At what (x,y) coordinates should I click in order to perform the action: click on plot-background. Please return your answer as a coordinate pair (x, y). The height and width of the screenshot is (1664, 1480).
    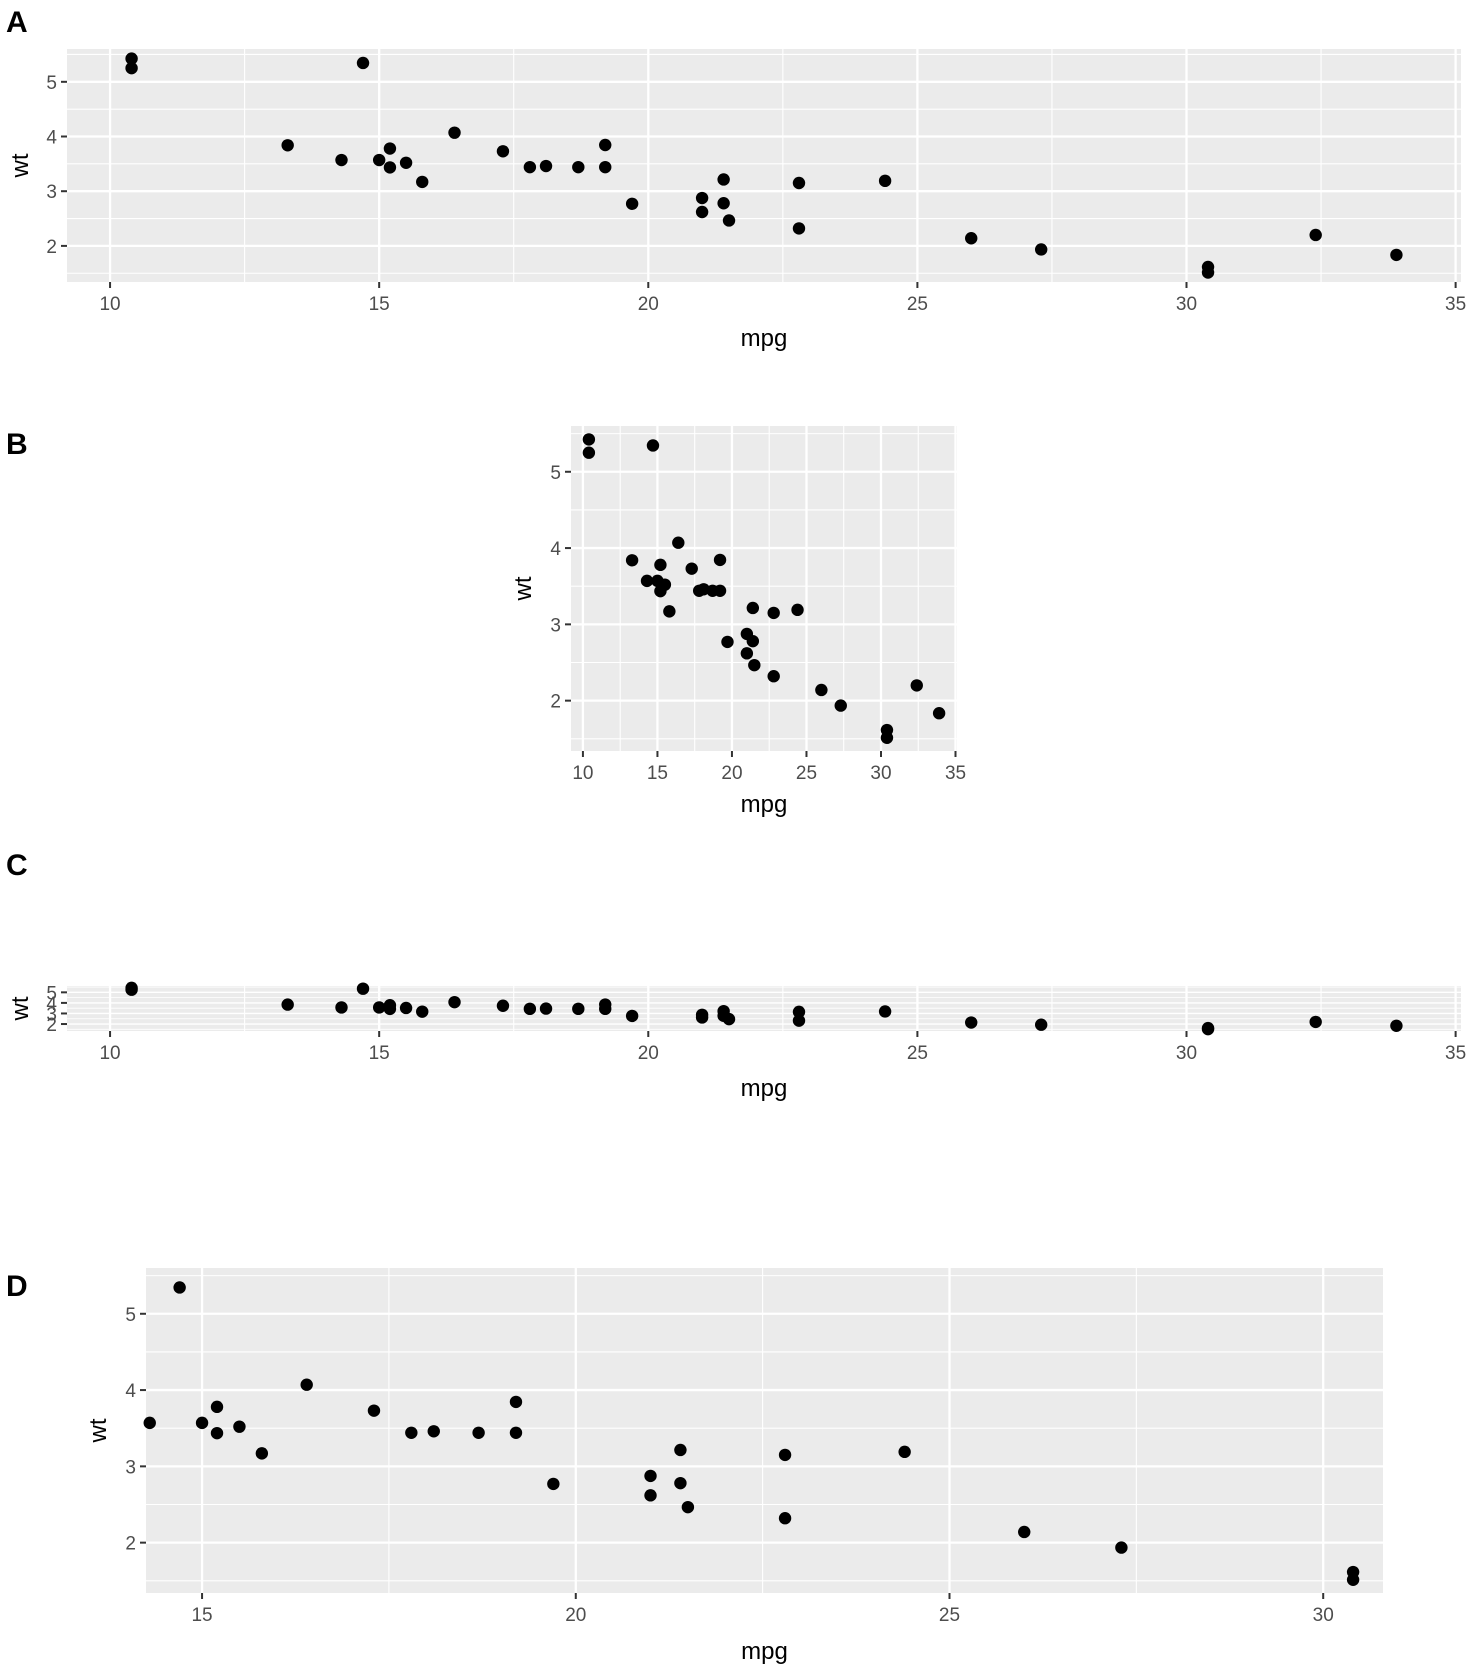
    Looking at the image, I should click on (764, 165).